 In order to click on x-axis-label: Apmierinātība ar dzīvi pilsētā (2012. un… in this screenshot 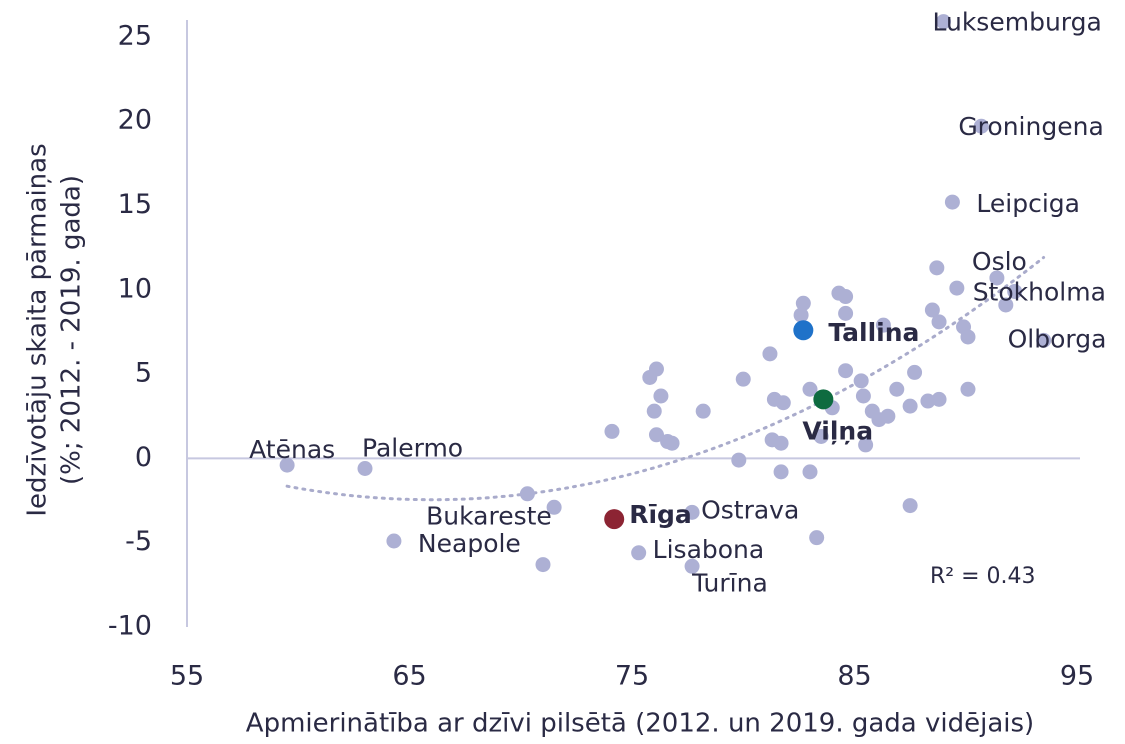, I will do `click(640, 724)`.